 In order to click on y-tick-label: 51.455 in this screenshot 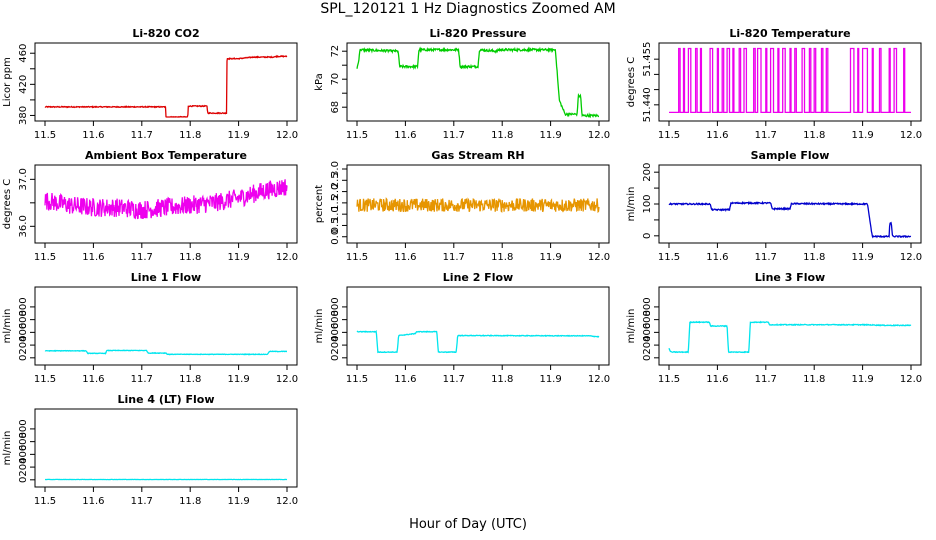, I will do `click(647, 59)`.